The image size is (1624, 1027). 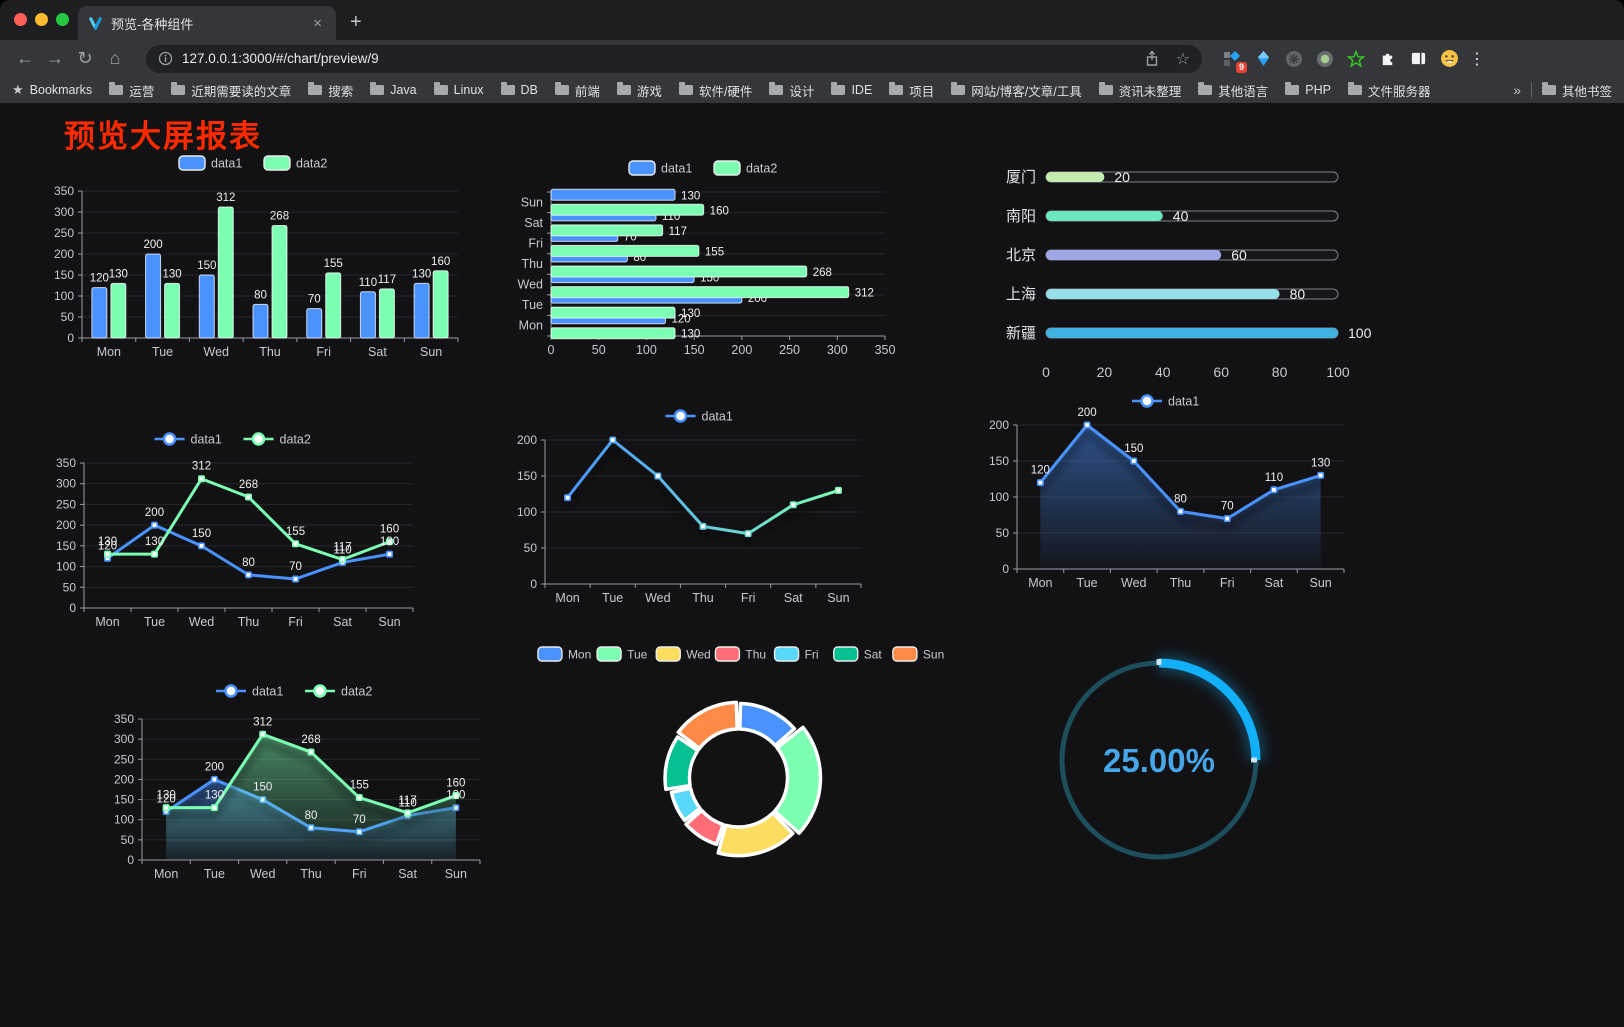 I want to click on chart-line-gradient: data1 0 50 100 150 200 Mon Tue Wed Thu Fri Sat Sun, so click(x=701, y=506).